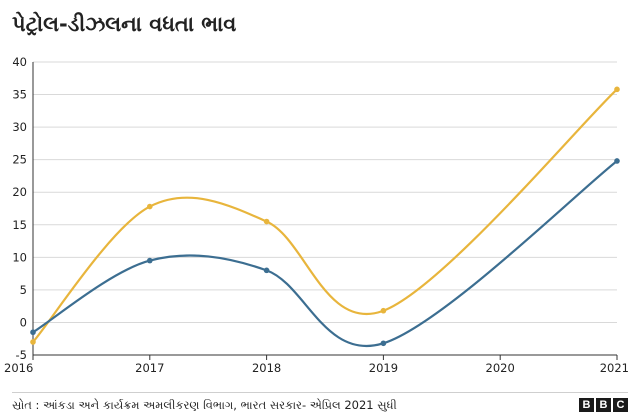  I want to click on logo-letter: C, so click(620, 405).